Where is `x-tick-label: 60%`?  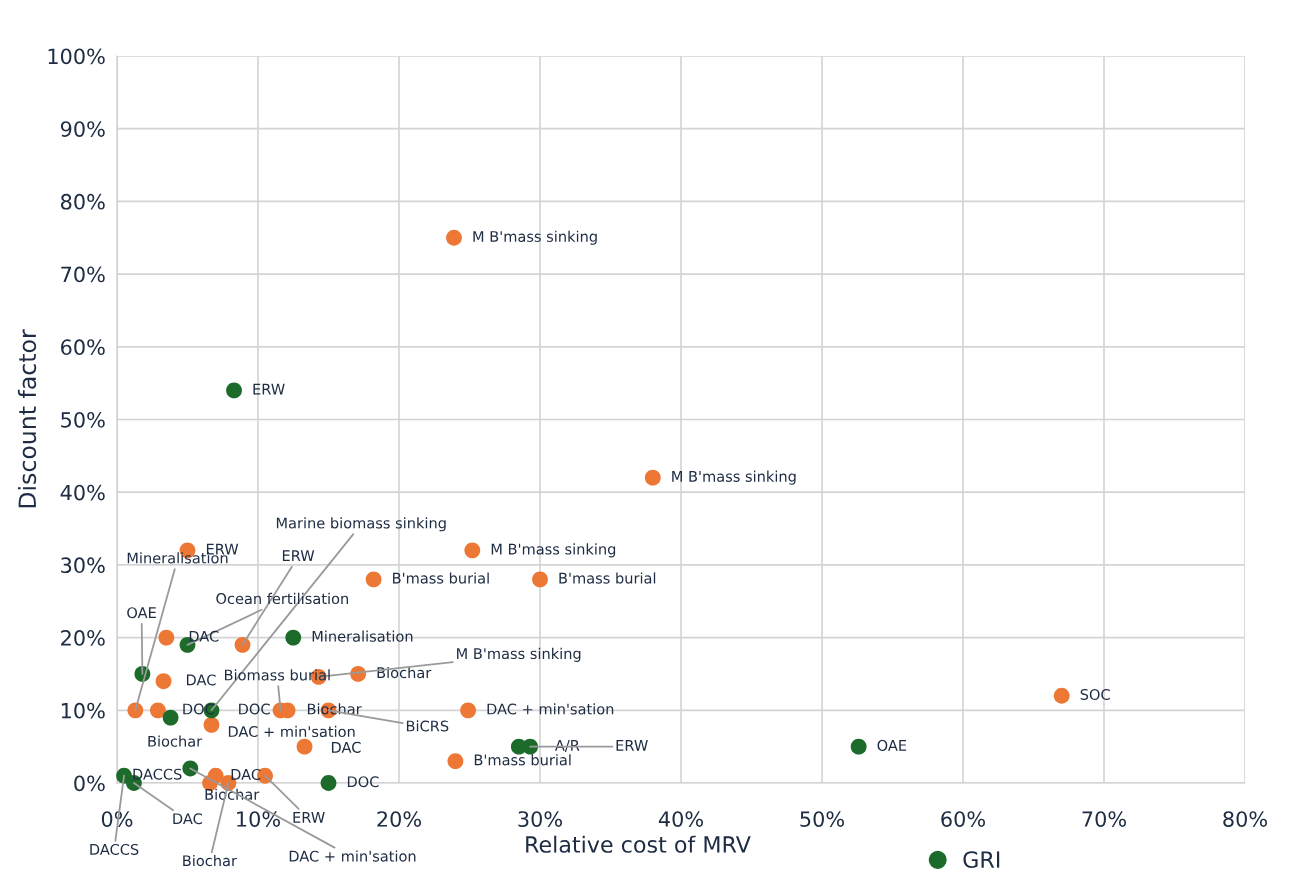 x-tick-label: 60% is located at coordinates (963, 819).